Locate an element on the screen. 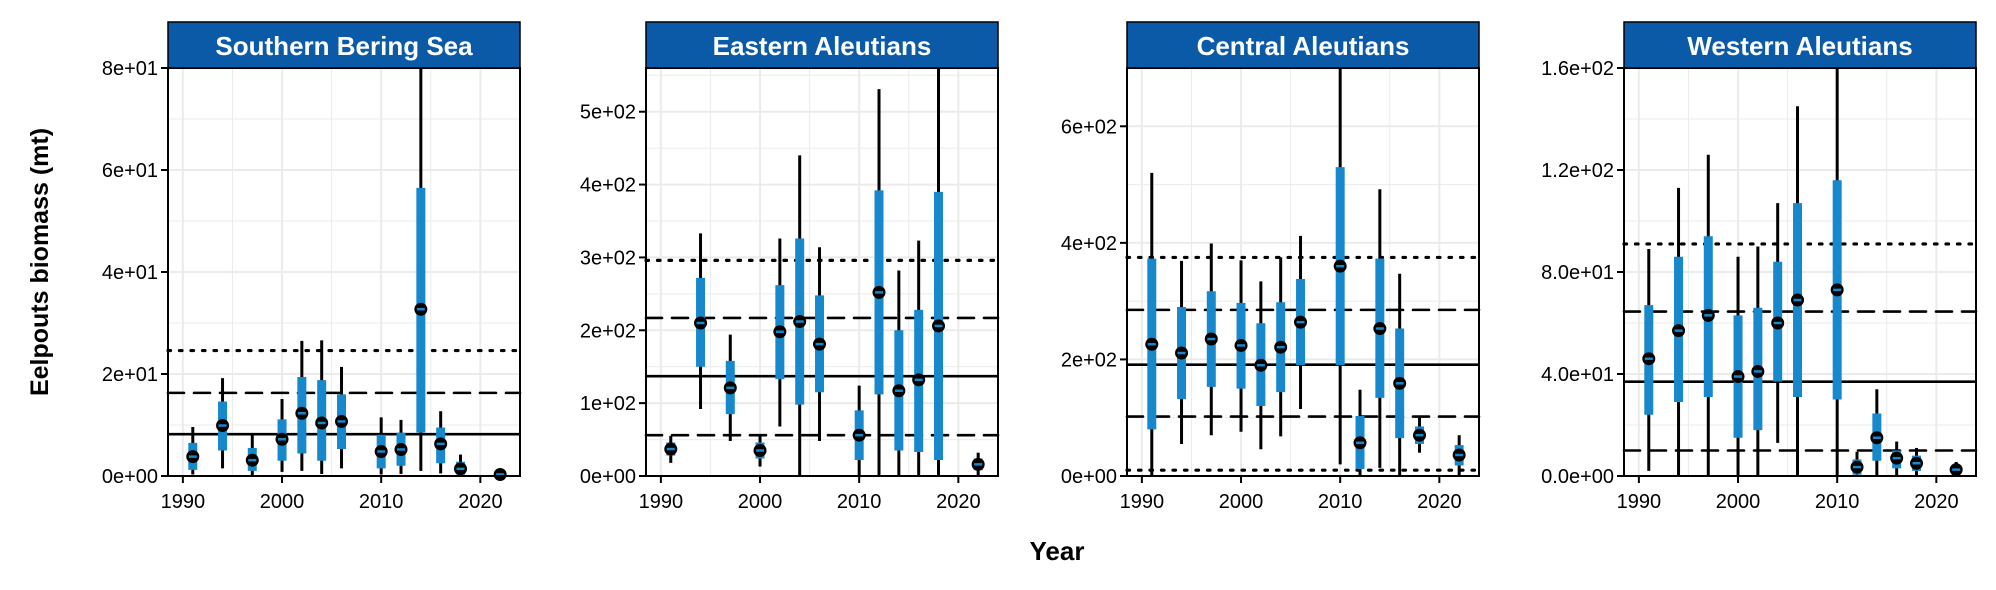 Image resolution: width=1996 pixels, height=590 pixels. y-tick-label: 6e+02 is located at coordinates (1089, 127).